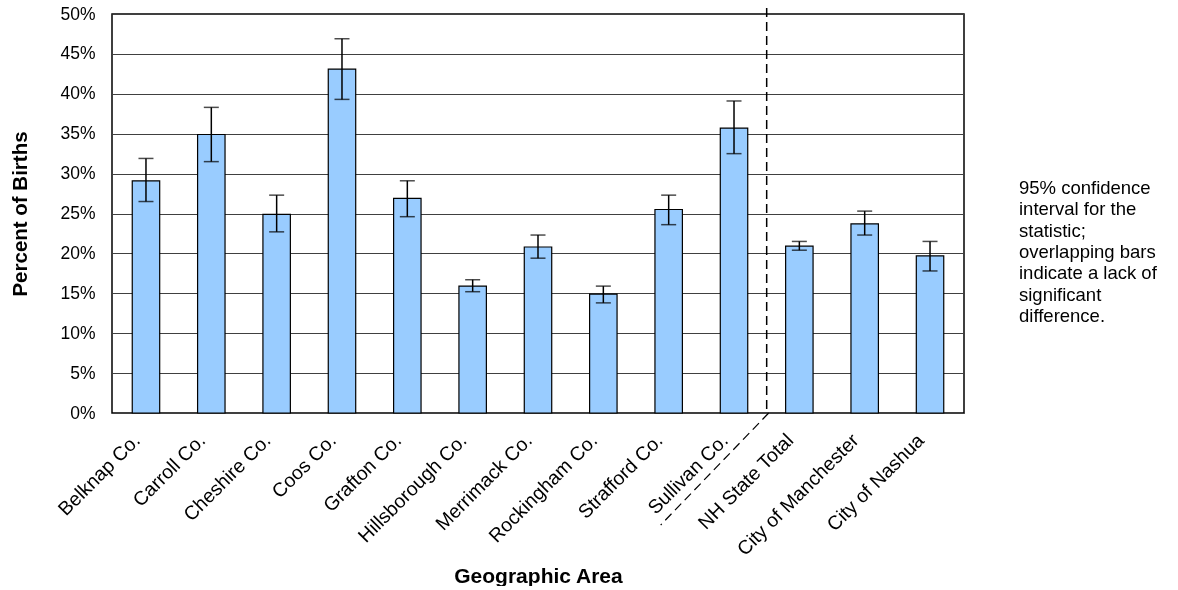 The height and width of the screenshot is (590, 1178). Describe the element at coordinates (20, 214) in the screenshot. I see `y-axis-title: Percent of Births` at that location.